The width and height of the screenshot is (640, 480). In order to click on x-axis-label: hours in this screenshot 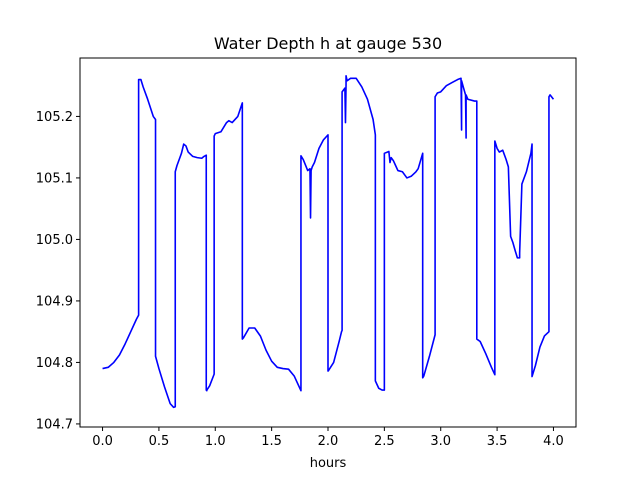, I will do `click(328, 463)`.